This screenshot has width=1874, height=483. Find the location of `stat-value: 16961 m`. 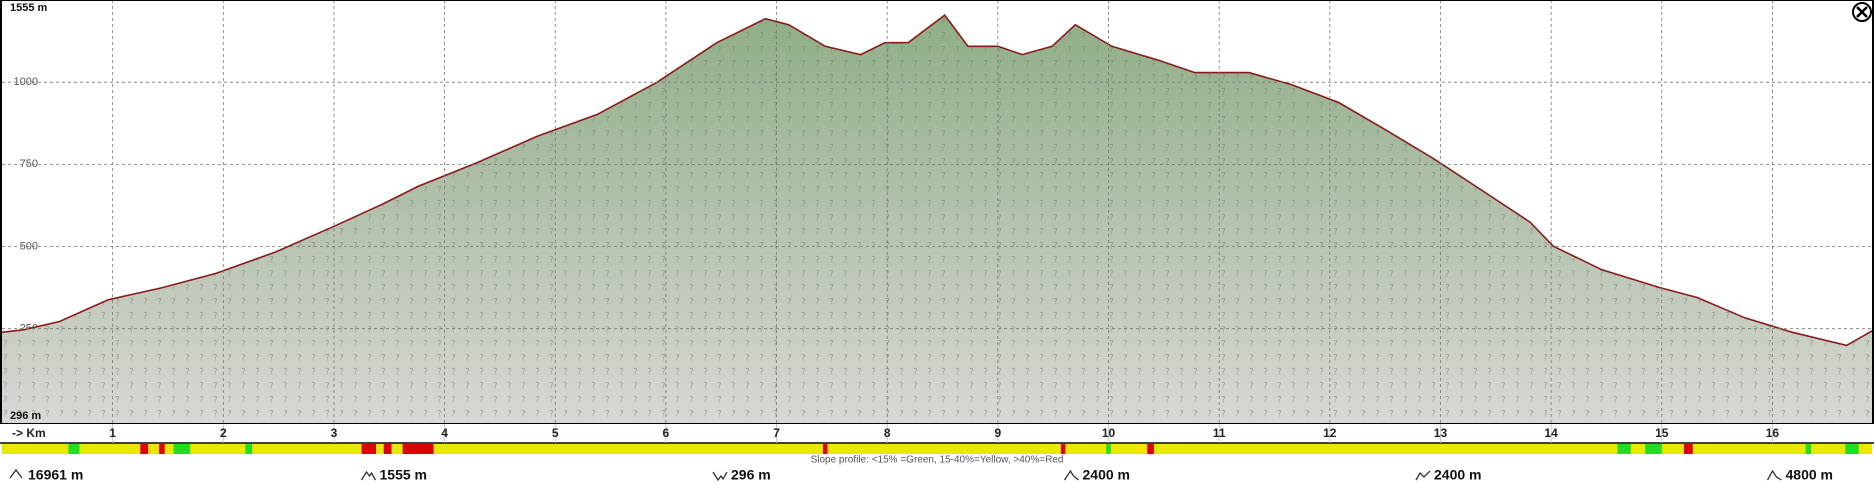

stat-value: 16961 m is located at coordinates (55, 475).